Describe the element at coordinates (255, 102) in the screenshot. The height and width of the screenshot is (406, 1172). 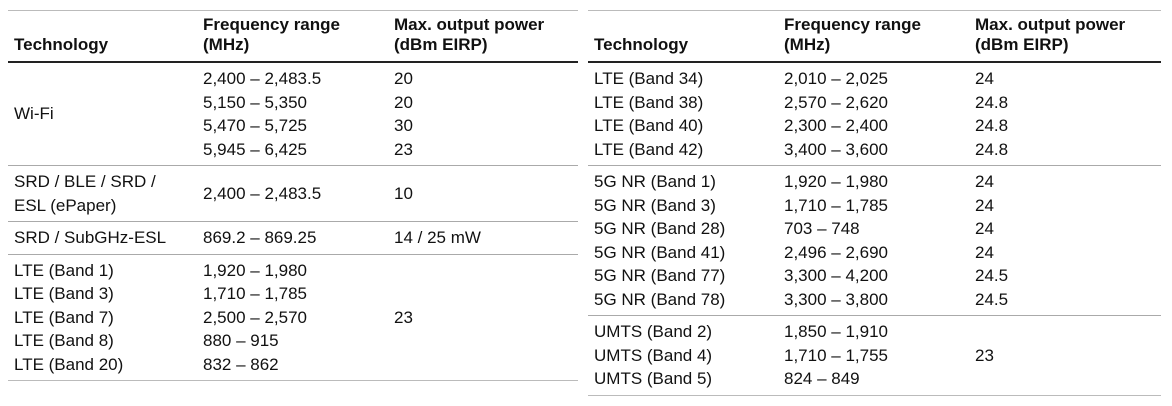
I see `frequency-text: 5,150 – 5,350` at that location.